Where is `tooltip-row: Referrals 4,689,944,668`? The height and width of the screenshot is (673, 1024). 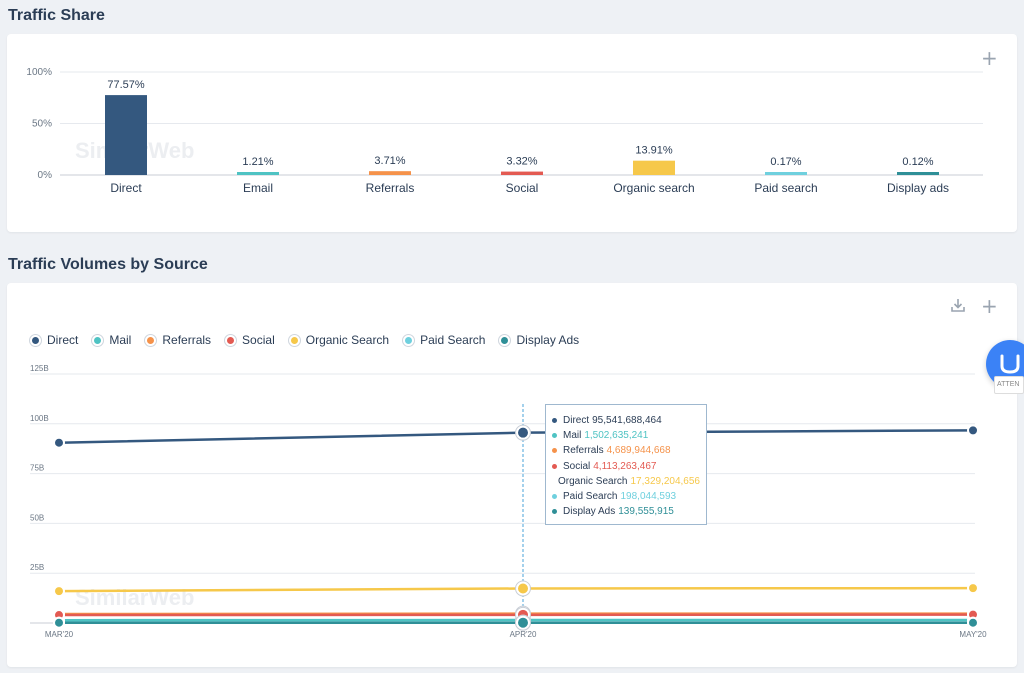 tooltip-row: Referrals 4,689,944,668 is located at coordinates (626, 450).